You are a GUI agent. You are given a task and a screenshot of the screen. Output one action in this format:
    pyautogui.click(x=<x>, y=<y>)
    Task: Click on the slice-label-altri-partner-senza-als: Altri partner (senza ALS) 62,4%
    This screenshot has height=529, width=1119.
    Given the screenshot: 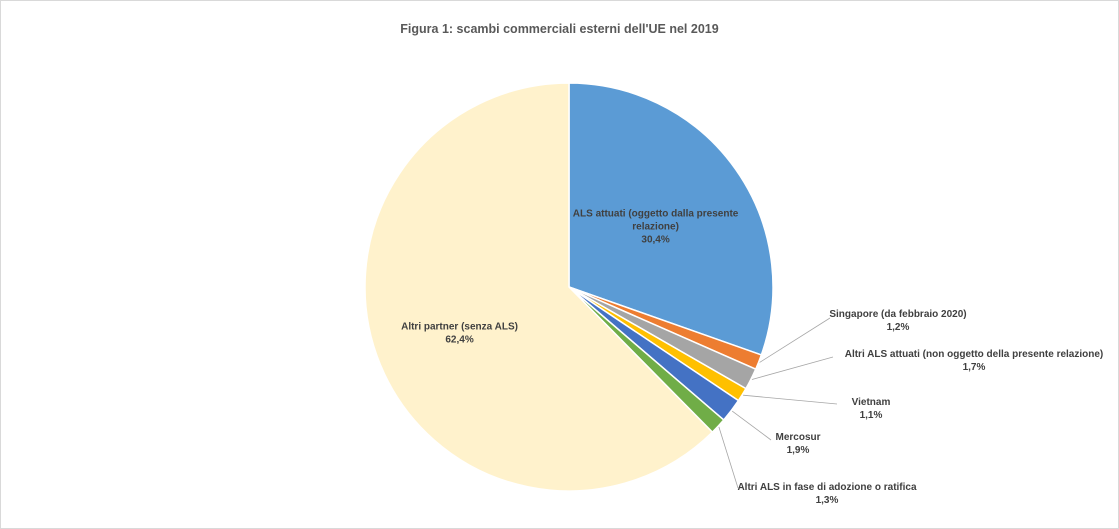 What is the action you would take?
    pyautogui.click(x=459, y=333)
    